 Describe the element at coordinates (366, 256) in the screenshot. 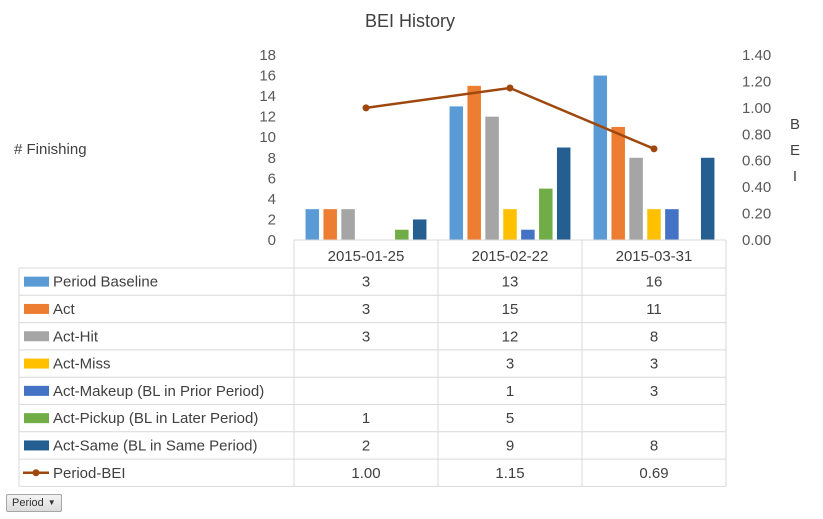

I see `x-category-label: 2015-01-25` at that location.